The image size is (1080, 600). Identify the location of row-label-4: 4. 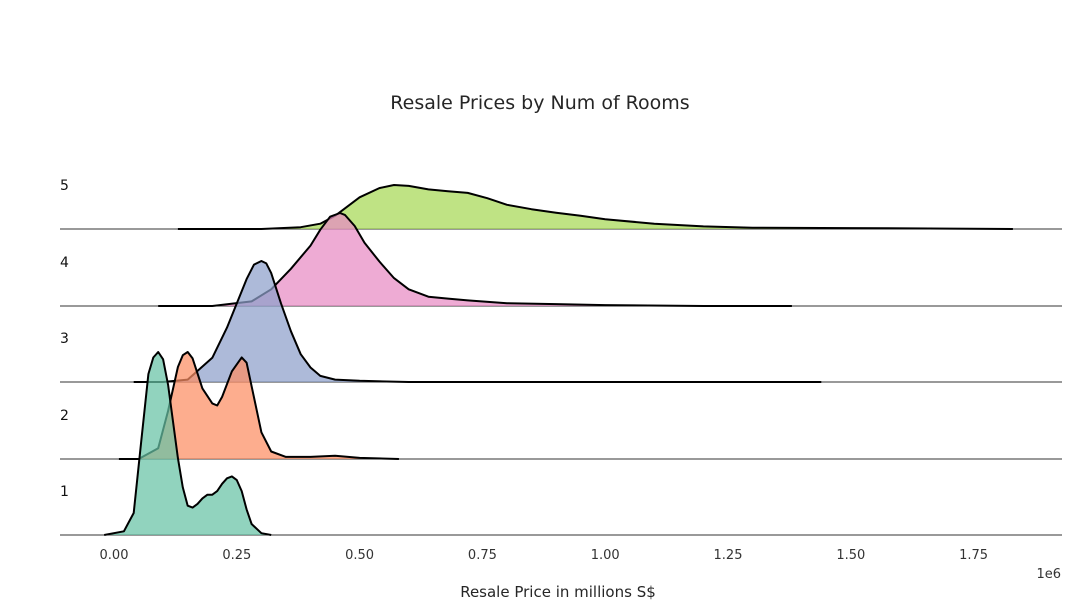
(64, 263).